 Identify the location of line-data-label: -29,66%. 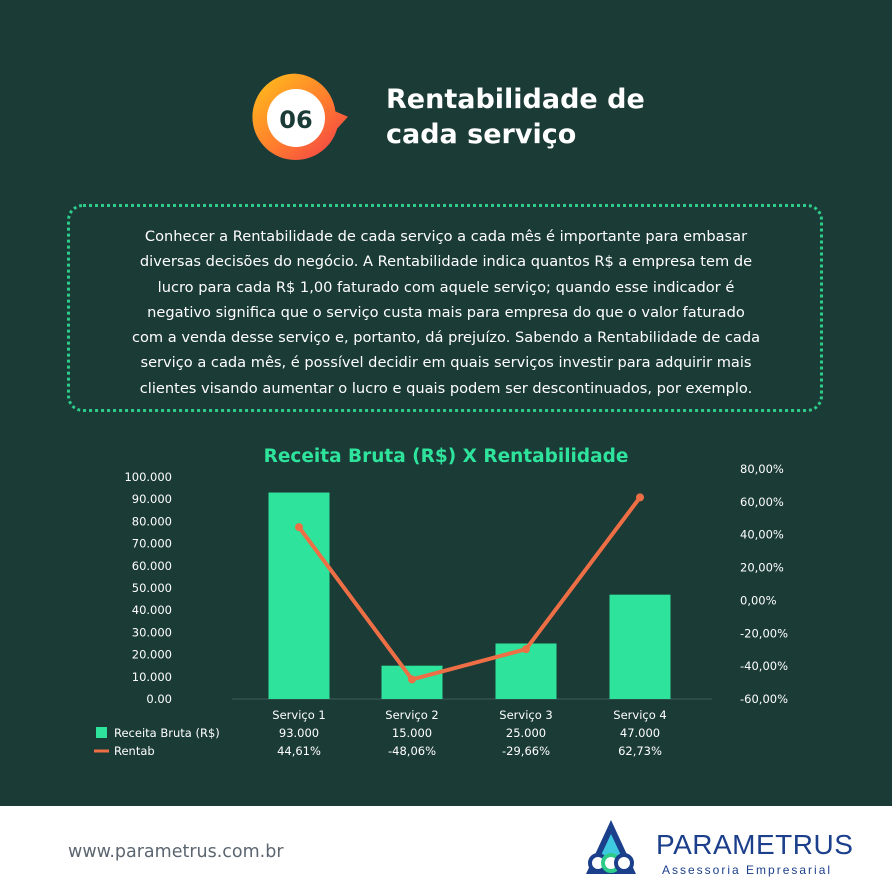
(526, 751).